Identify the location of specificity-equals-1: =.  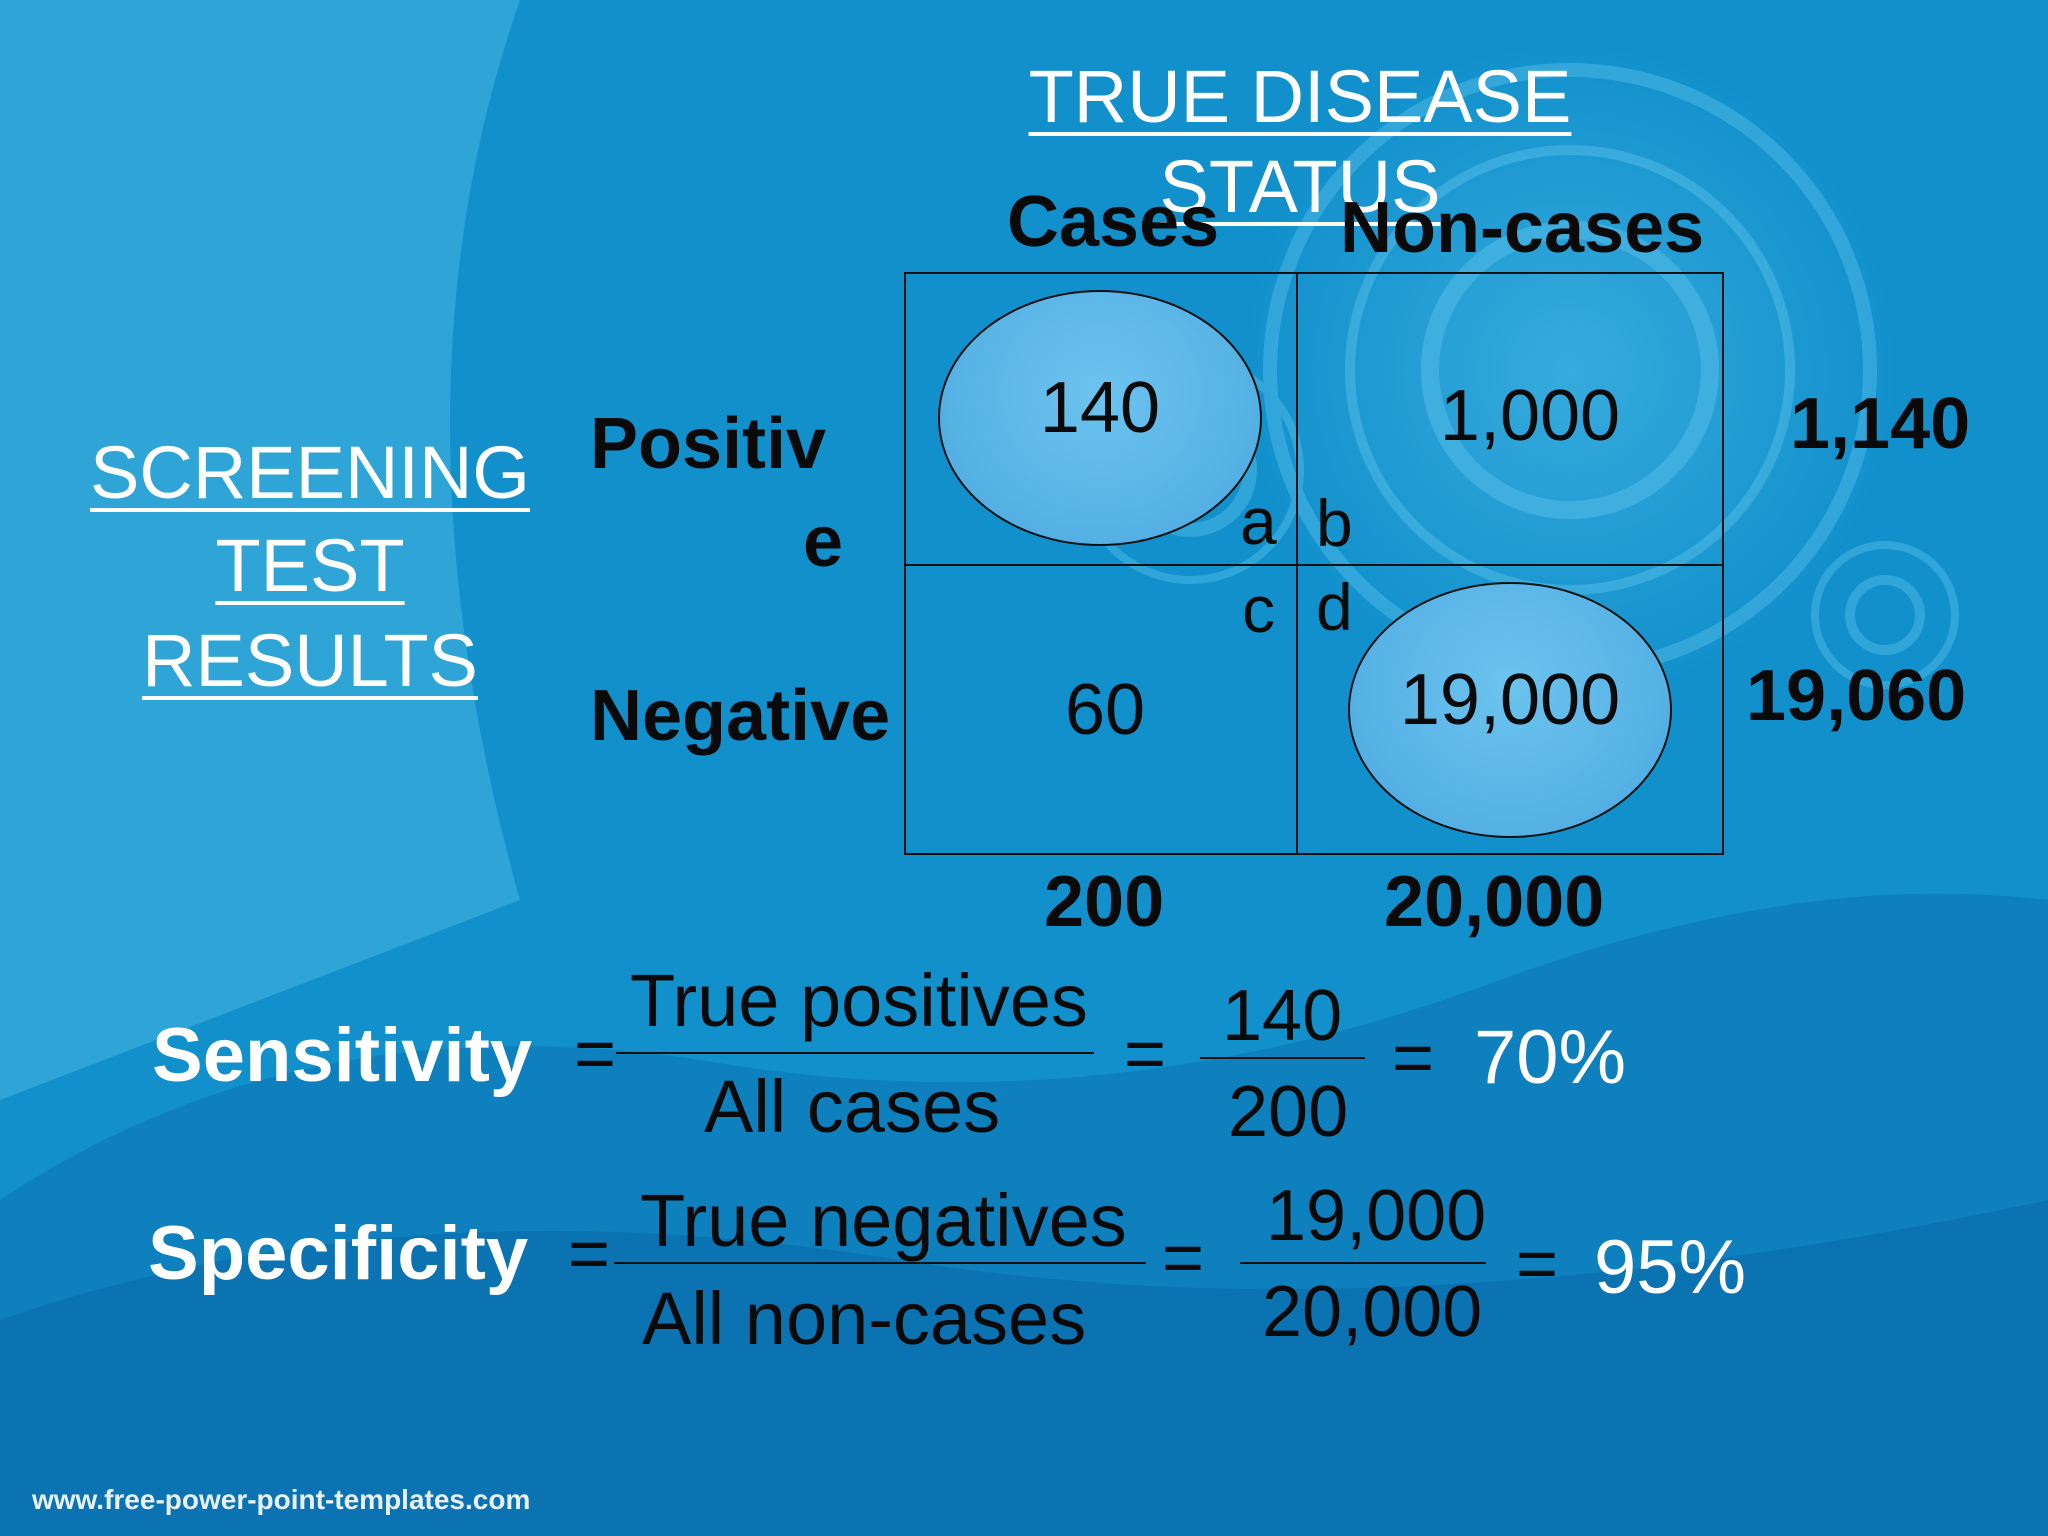
(589, 1254).